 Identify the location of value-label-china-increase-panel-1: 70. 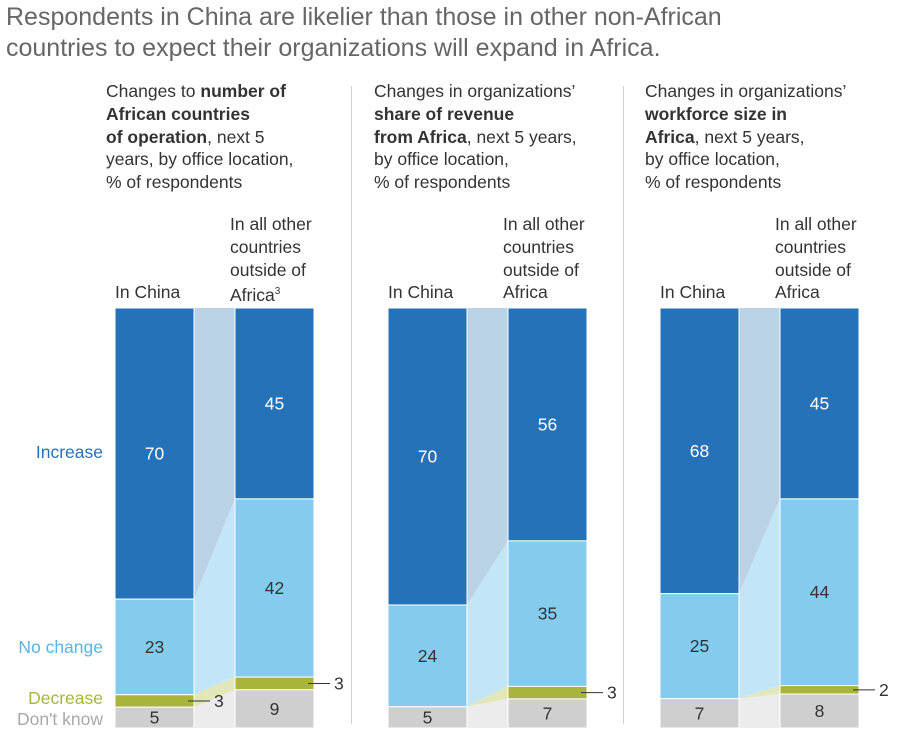
(155, 454).